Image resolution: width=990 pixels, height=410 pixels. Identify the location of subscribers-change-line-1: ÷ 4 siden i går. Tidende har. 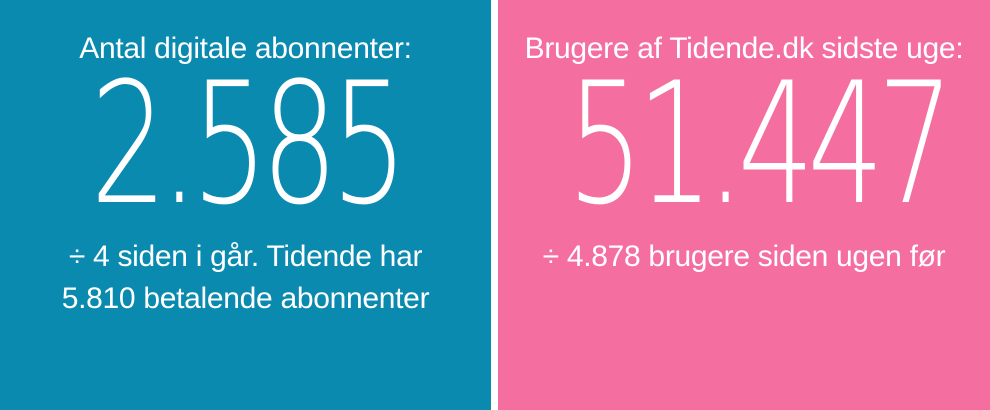
(245, 256).